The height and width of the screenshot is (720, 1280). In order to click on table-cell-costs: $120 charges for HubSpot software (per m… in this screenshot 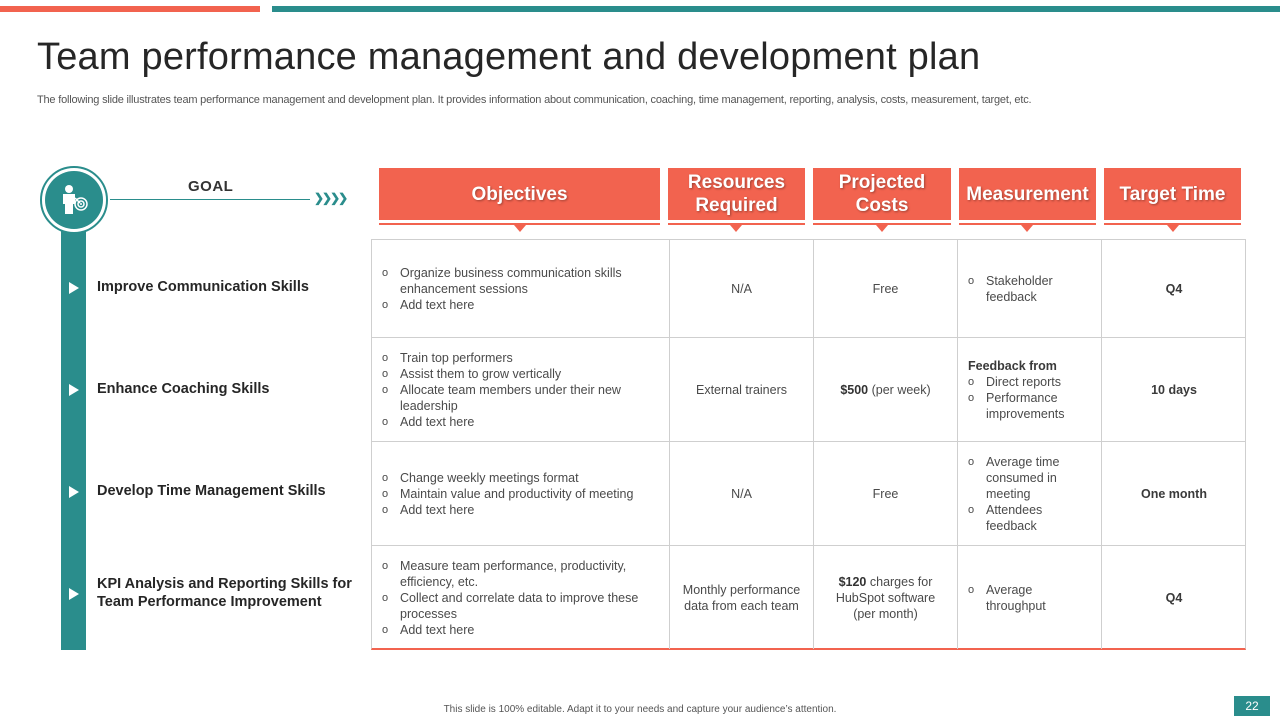, I will do `click(886, 597)`.